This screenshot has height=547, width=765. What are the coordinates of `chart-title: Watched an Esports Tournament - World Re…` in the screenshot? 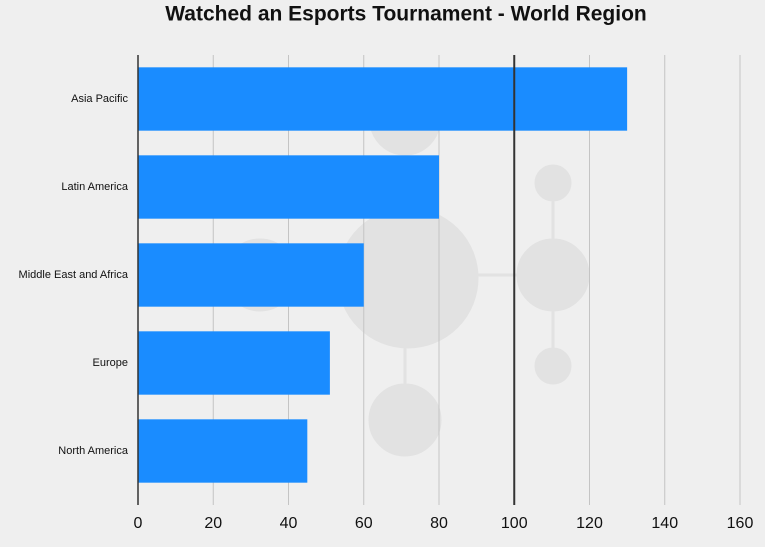 It's located at (405, 14).